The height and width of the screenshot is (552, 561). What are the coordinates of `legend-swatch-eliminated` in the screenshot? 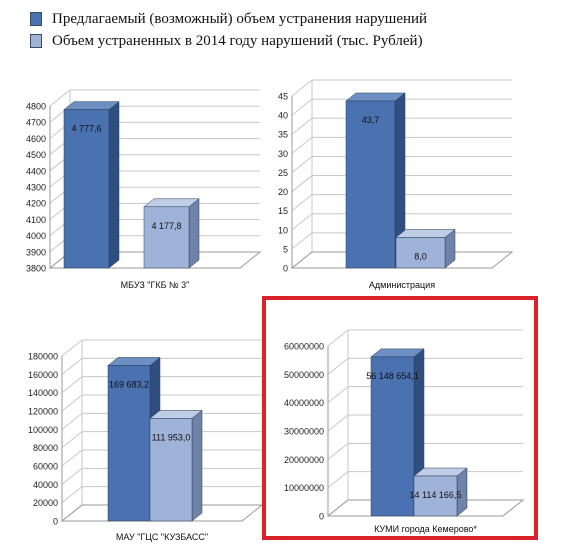 It's located at (36, 41).